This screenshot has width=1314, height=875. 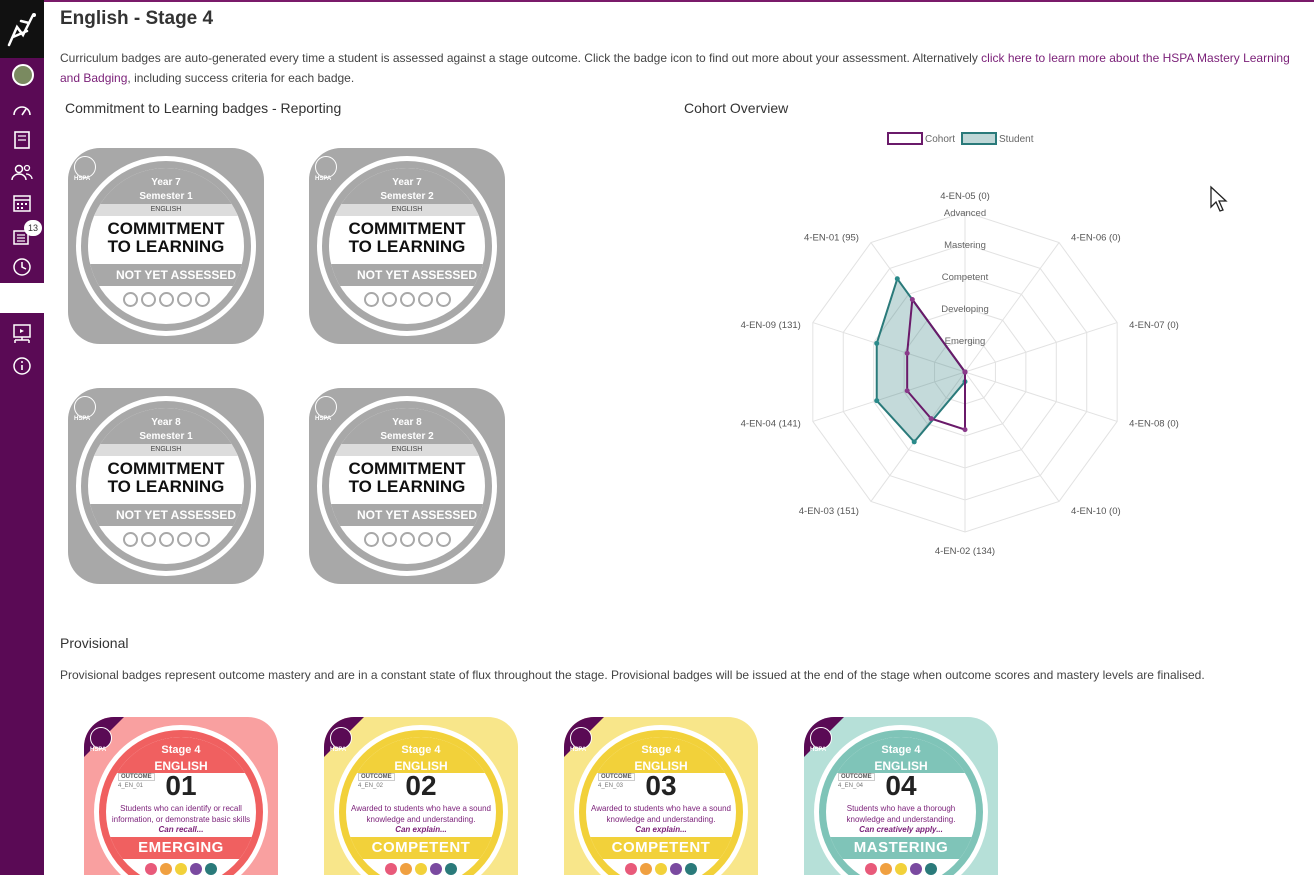 I want to click on radar-level-label: Competent, so click(x=965, y=277).